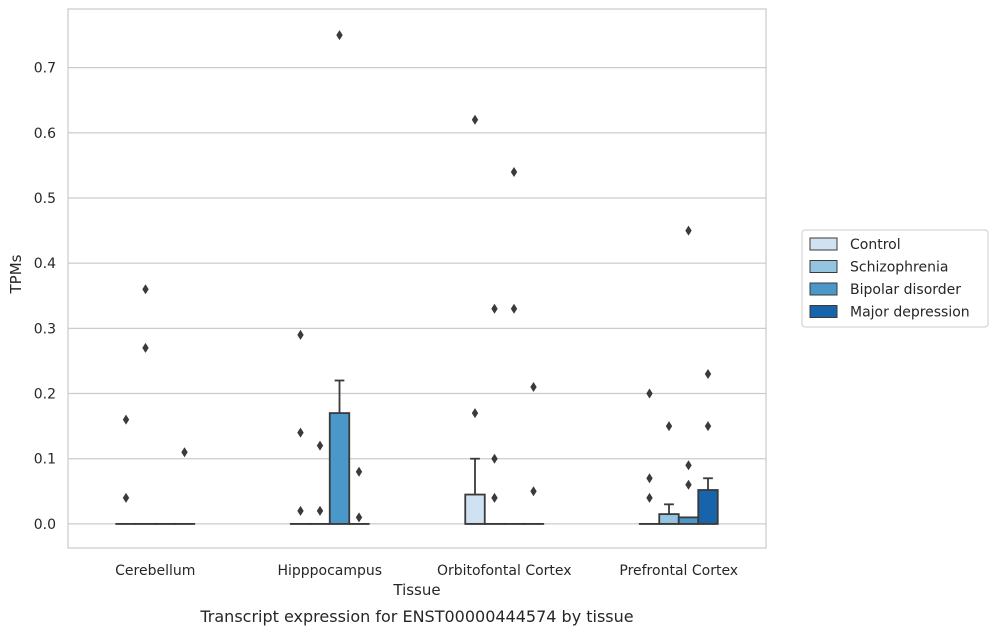 The height and width of the screenshot is (634, 997). Describe the element at coordinates (45, 329) in the screenshot. I see `y-tick-label: 0.3` at that location.